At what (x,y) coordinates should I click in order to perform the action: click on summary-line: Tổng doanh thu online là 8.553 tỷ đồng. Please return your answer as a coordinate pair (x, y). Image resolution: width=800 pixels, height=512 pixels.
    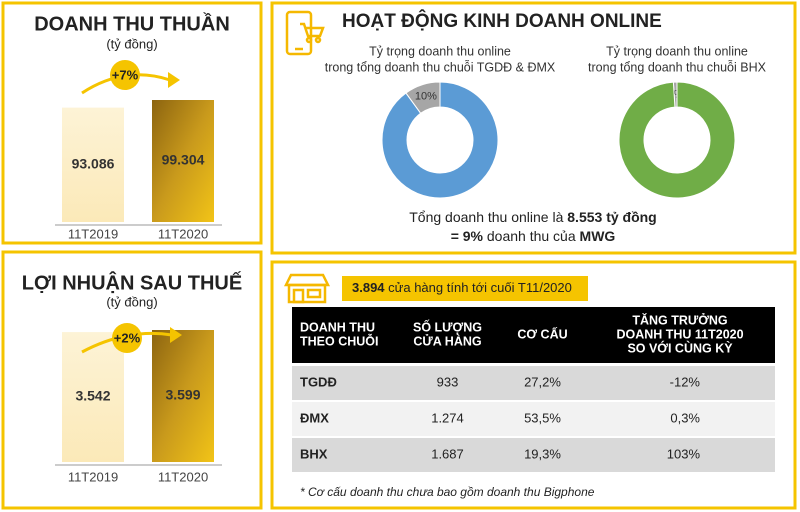
    Looking at the image, I should click on (532, 217).